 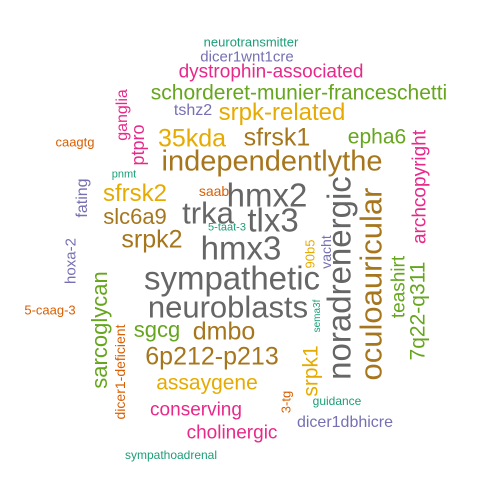 I want to click on word-dystrophin-associated: dystrophin-associated, so click(x=271, y=72).